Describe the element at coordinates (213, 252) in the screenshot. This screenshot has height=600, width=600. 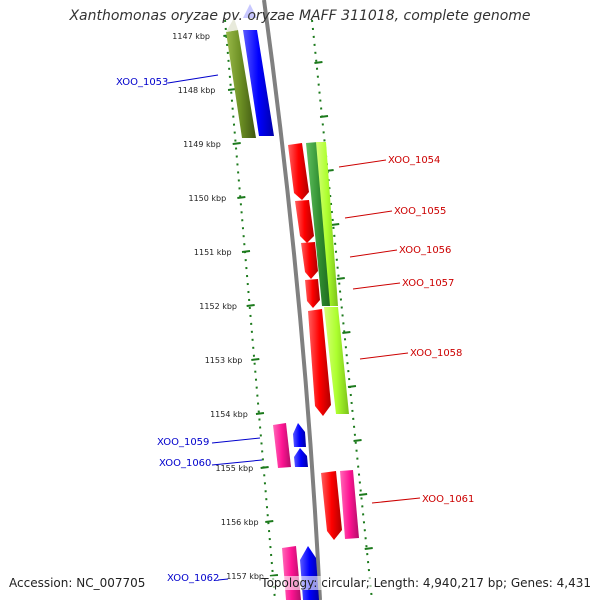
I see `ruler-label: 1151 kbp` at that location.